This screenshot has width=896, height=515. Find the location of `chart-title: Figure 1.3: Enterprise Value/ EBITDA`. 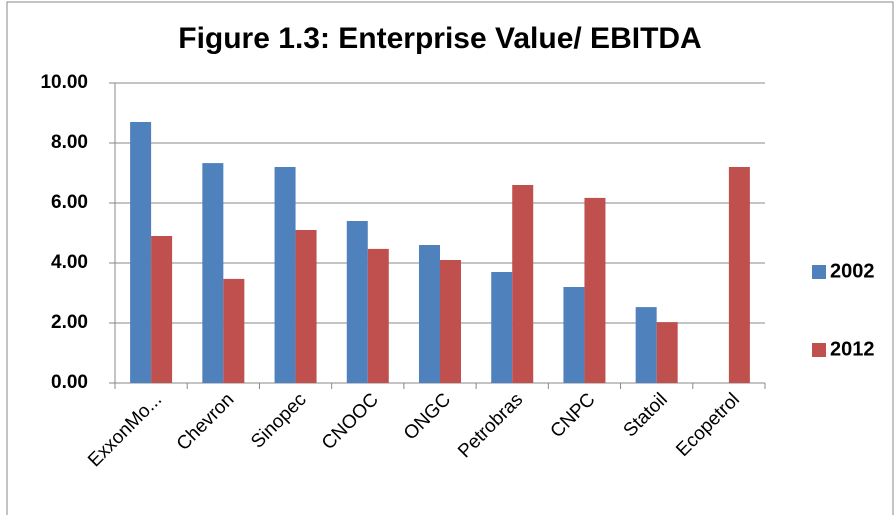

chart-title: Figure 1.3: Enterprise Value/ EBITDA is located at coordinates (439, 38).